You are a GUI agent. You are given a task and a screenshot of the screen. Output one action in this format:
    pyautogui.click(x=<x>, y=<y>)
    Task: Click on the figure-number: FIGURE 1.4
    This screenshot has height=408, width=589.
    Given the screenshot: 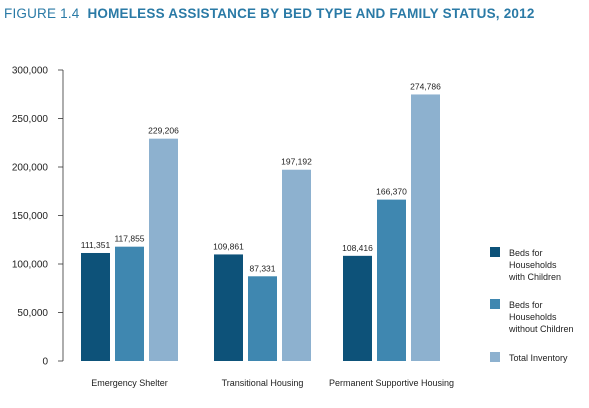 What is the action you would take?
    pyautogui.click(x=42, y=13)
    